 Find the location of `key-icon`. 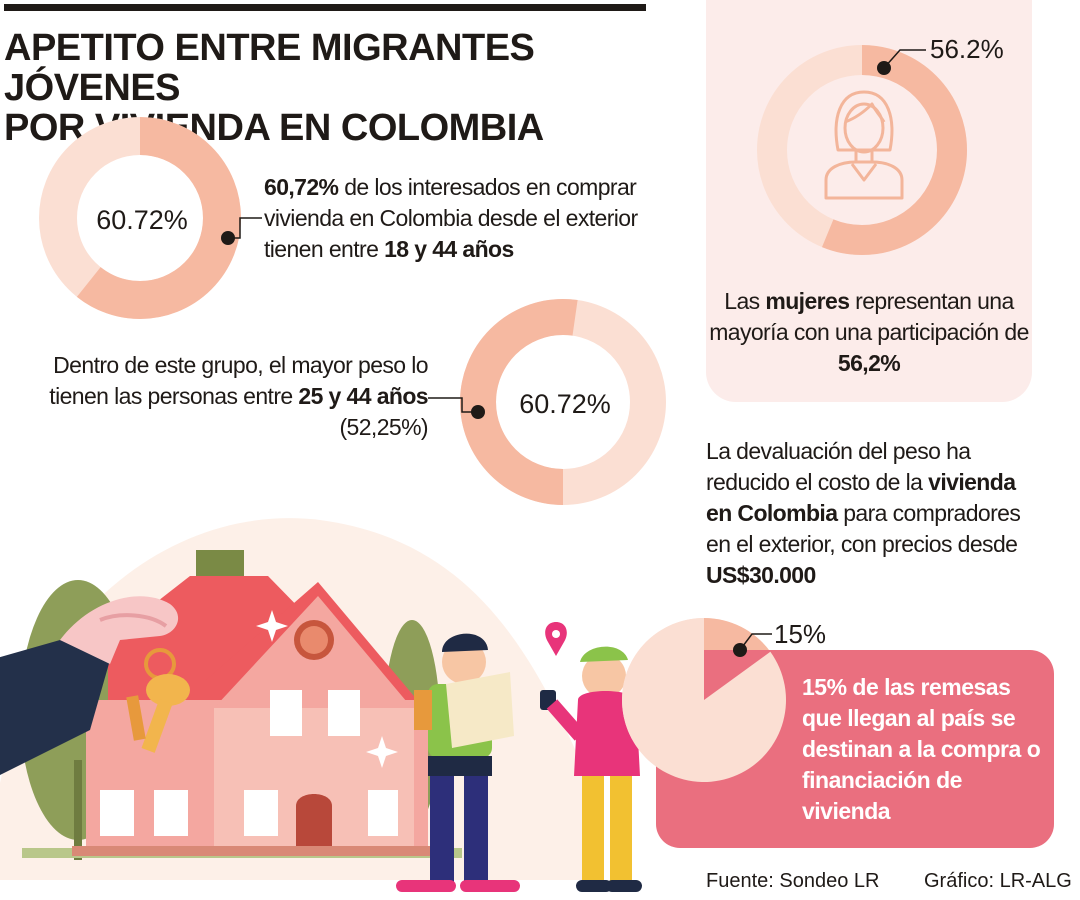

key-icon is located at coordinates (158, 700).